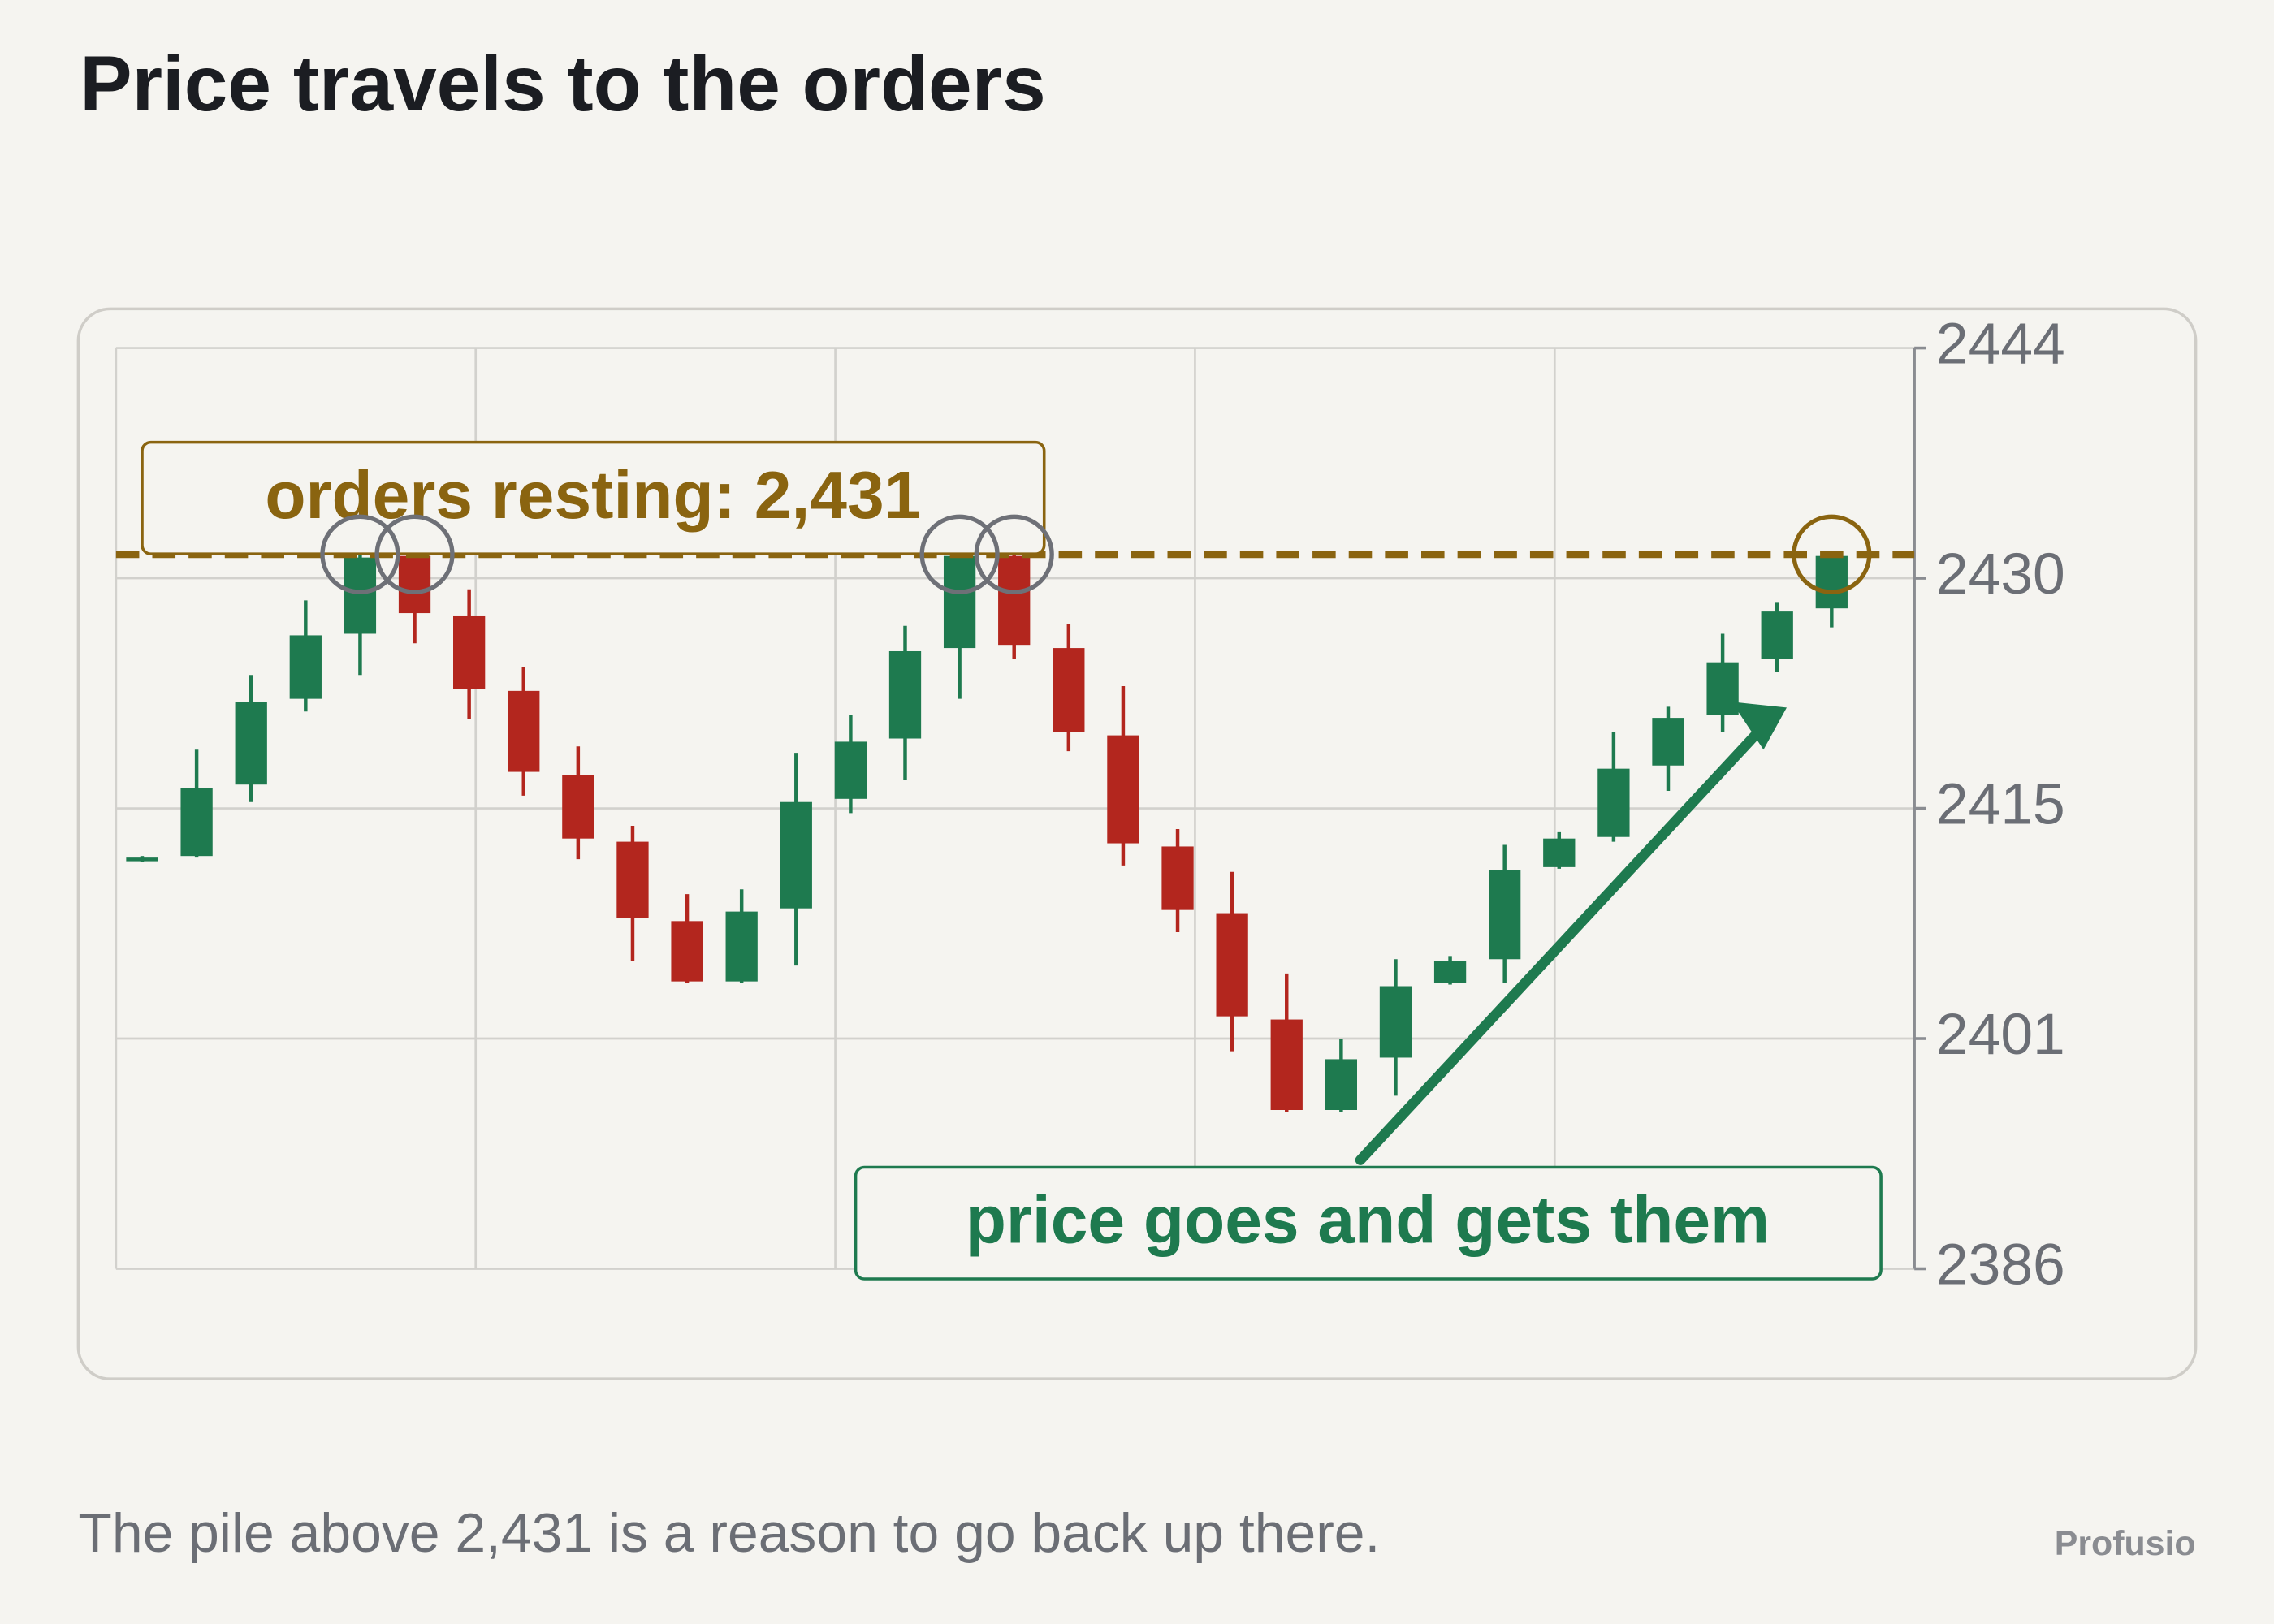 This screenshot has height=1624, width=2274. Describe the element at coordinates (2126, 1543) in the screenshot. I see `brand: Profusio` at that location.